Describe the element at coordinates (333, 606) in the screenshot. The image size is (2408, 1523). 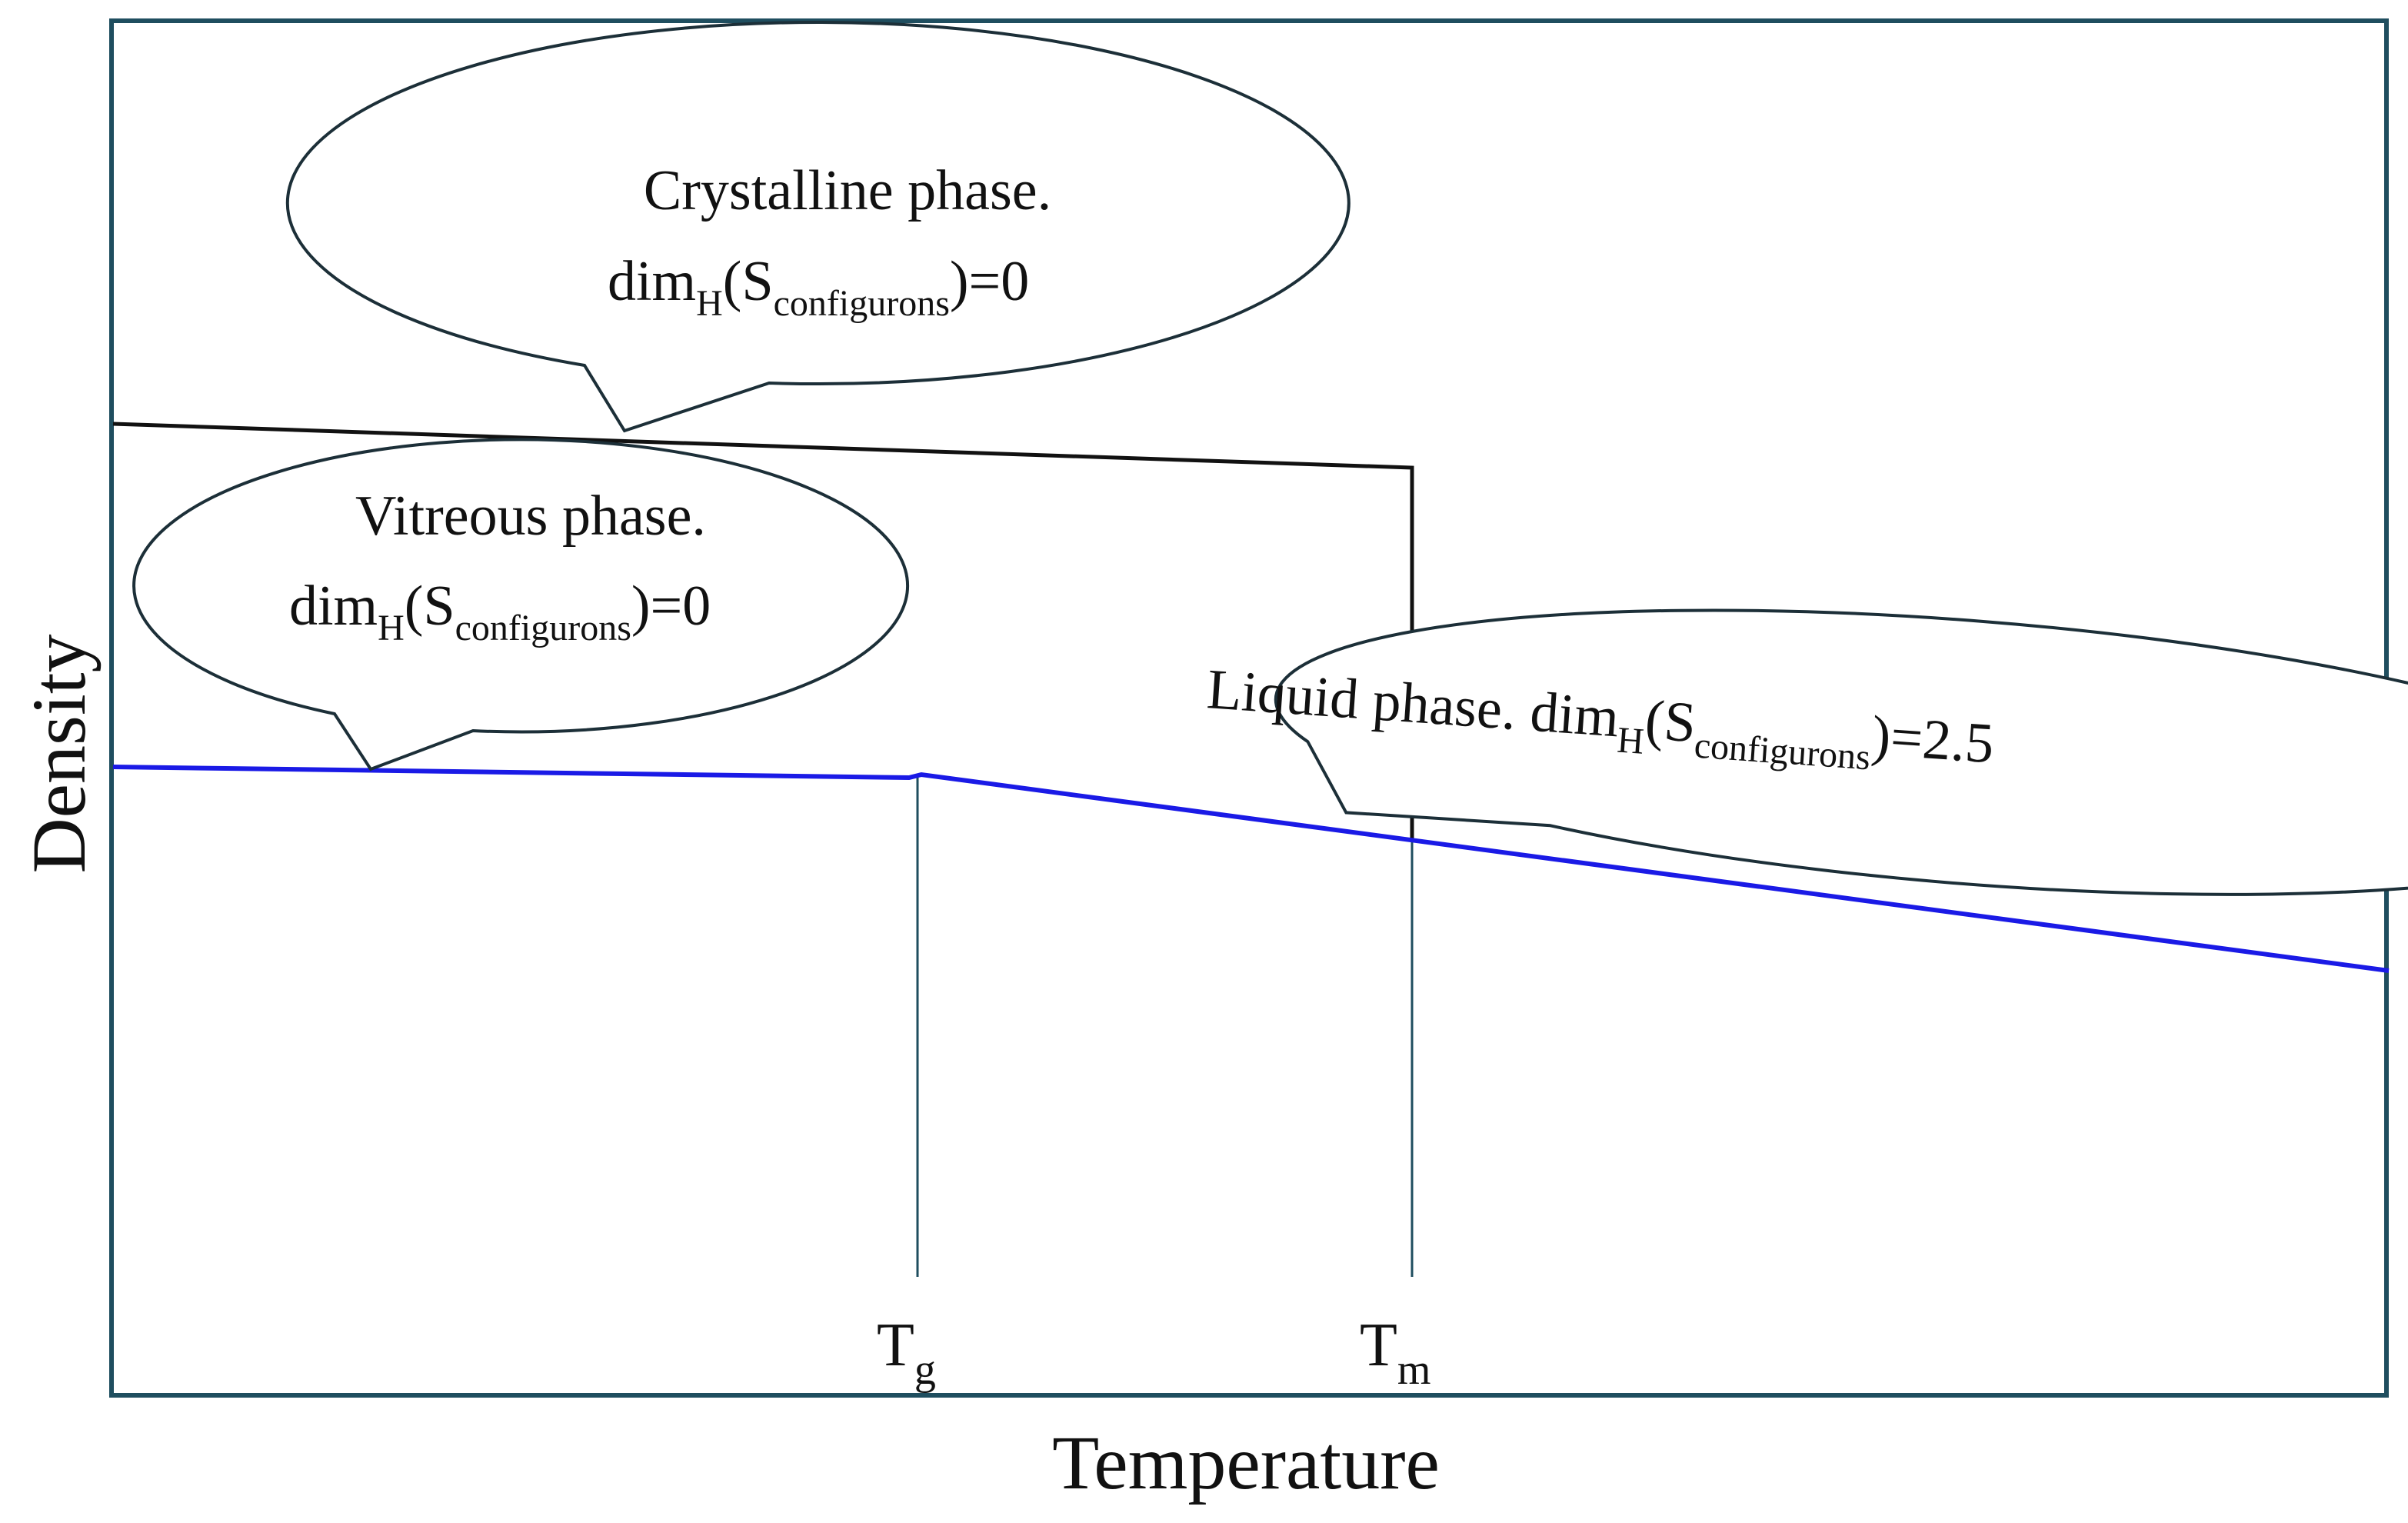
I see `vitreous-dim: dim` at that location.